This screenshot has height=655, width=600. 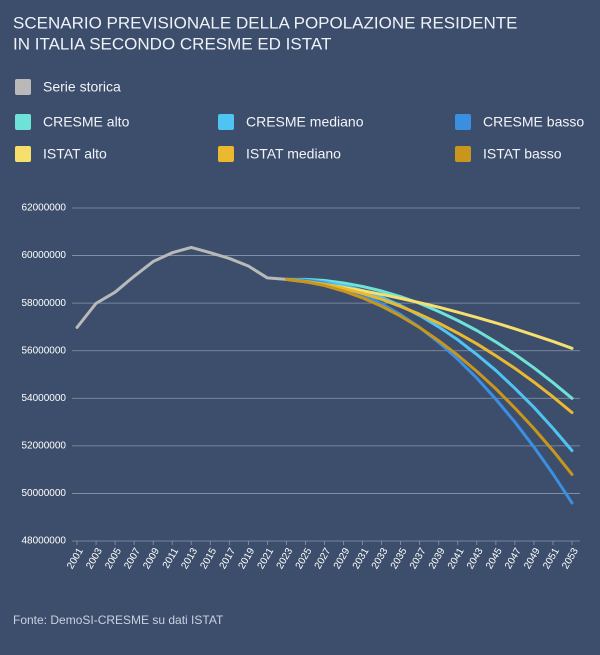 What do you see at coordinates (342, 558) in the screenshot?
I see `x-tick-label: 2029` at bounding box center [342, 558].